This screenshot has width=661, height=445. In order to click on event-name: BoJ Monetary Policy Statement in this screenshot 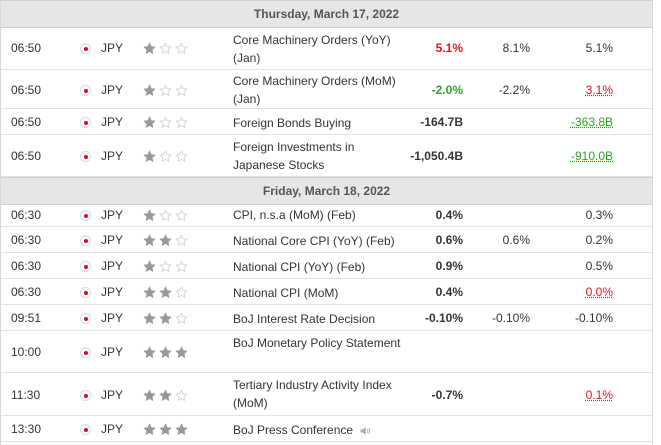, I will do `click(318, 343)`.